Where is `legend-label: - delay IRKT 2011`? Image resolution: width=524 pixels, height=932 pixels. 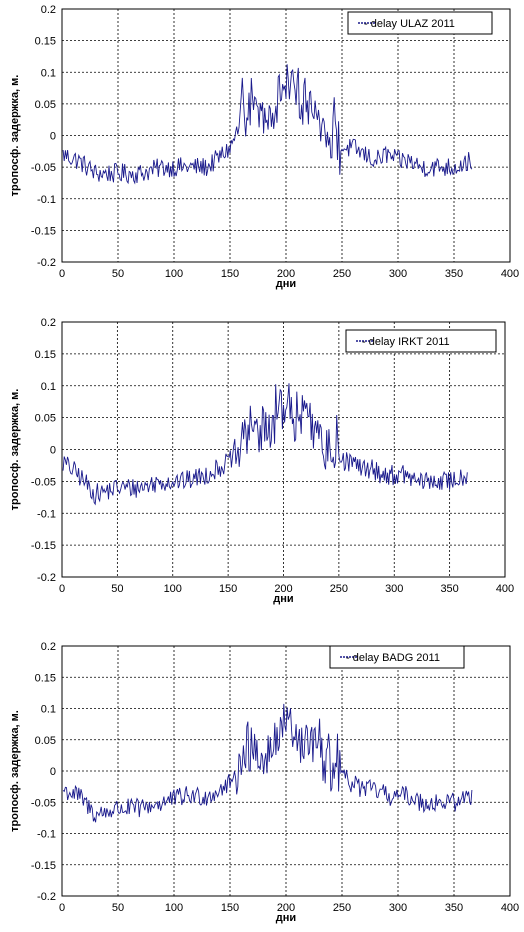 legend-label: - delay IRKT 2011 is located at coordinates (406, 342).